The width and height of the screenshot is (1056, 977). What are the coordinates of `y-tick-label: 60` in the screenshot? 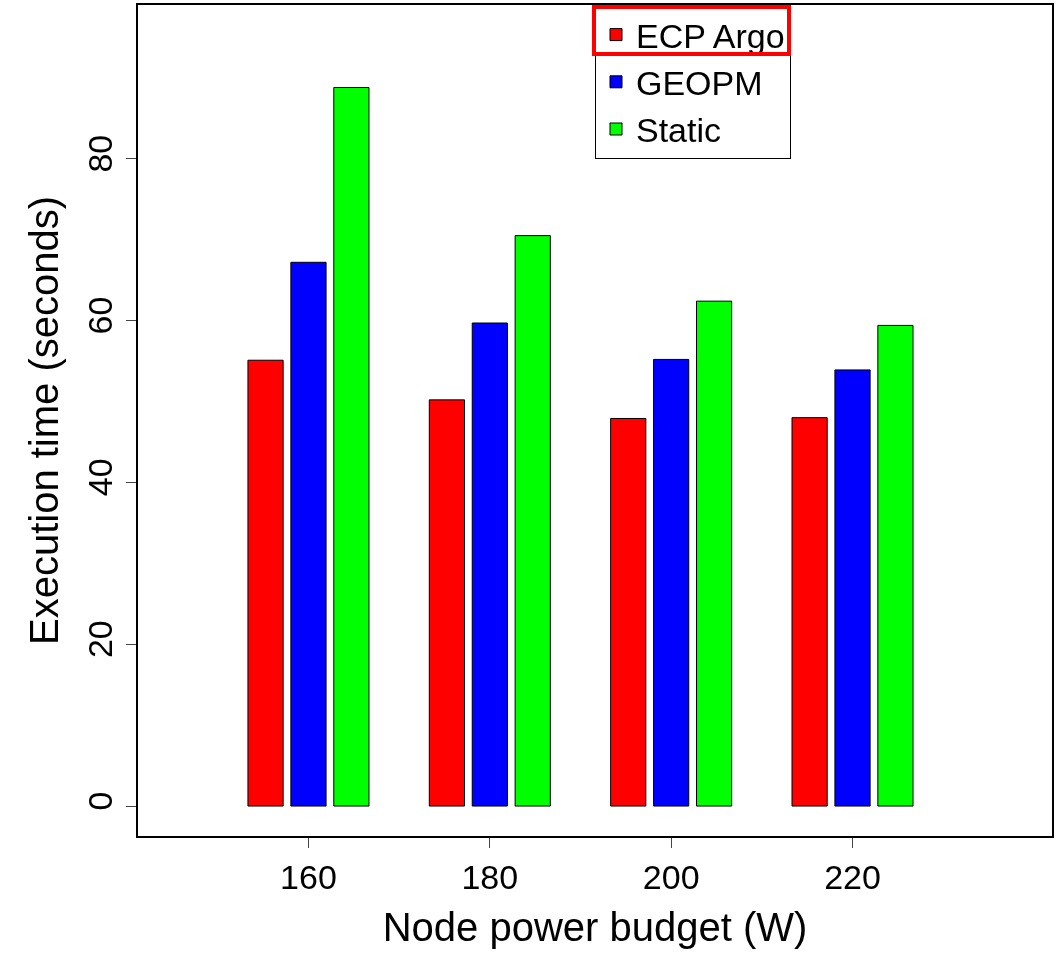 It's located at (100, 315).